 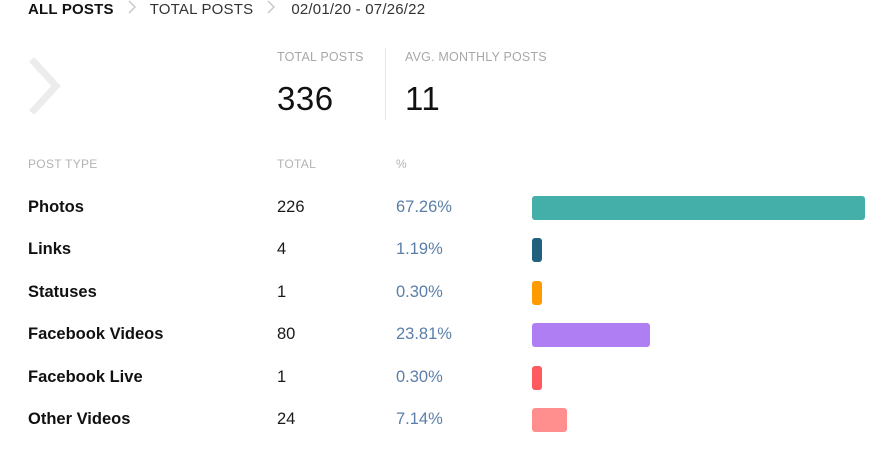 I want to click on post-type-cell: Facebook Videos, so click(x=96, y=334).